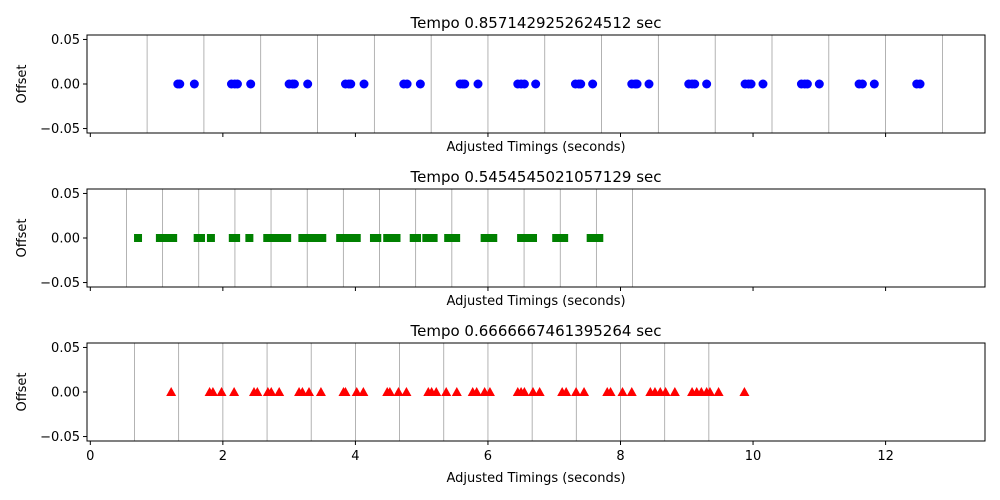 Image resolution: width=1000 pixels, height=500 pixels. What do you see at coordinates (620, 456) in the screenshot?
I see `x-tick-label: 8` at bounding box center [620, 456].